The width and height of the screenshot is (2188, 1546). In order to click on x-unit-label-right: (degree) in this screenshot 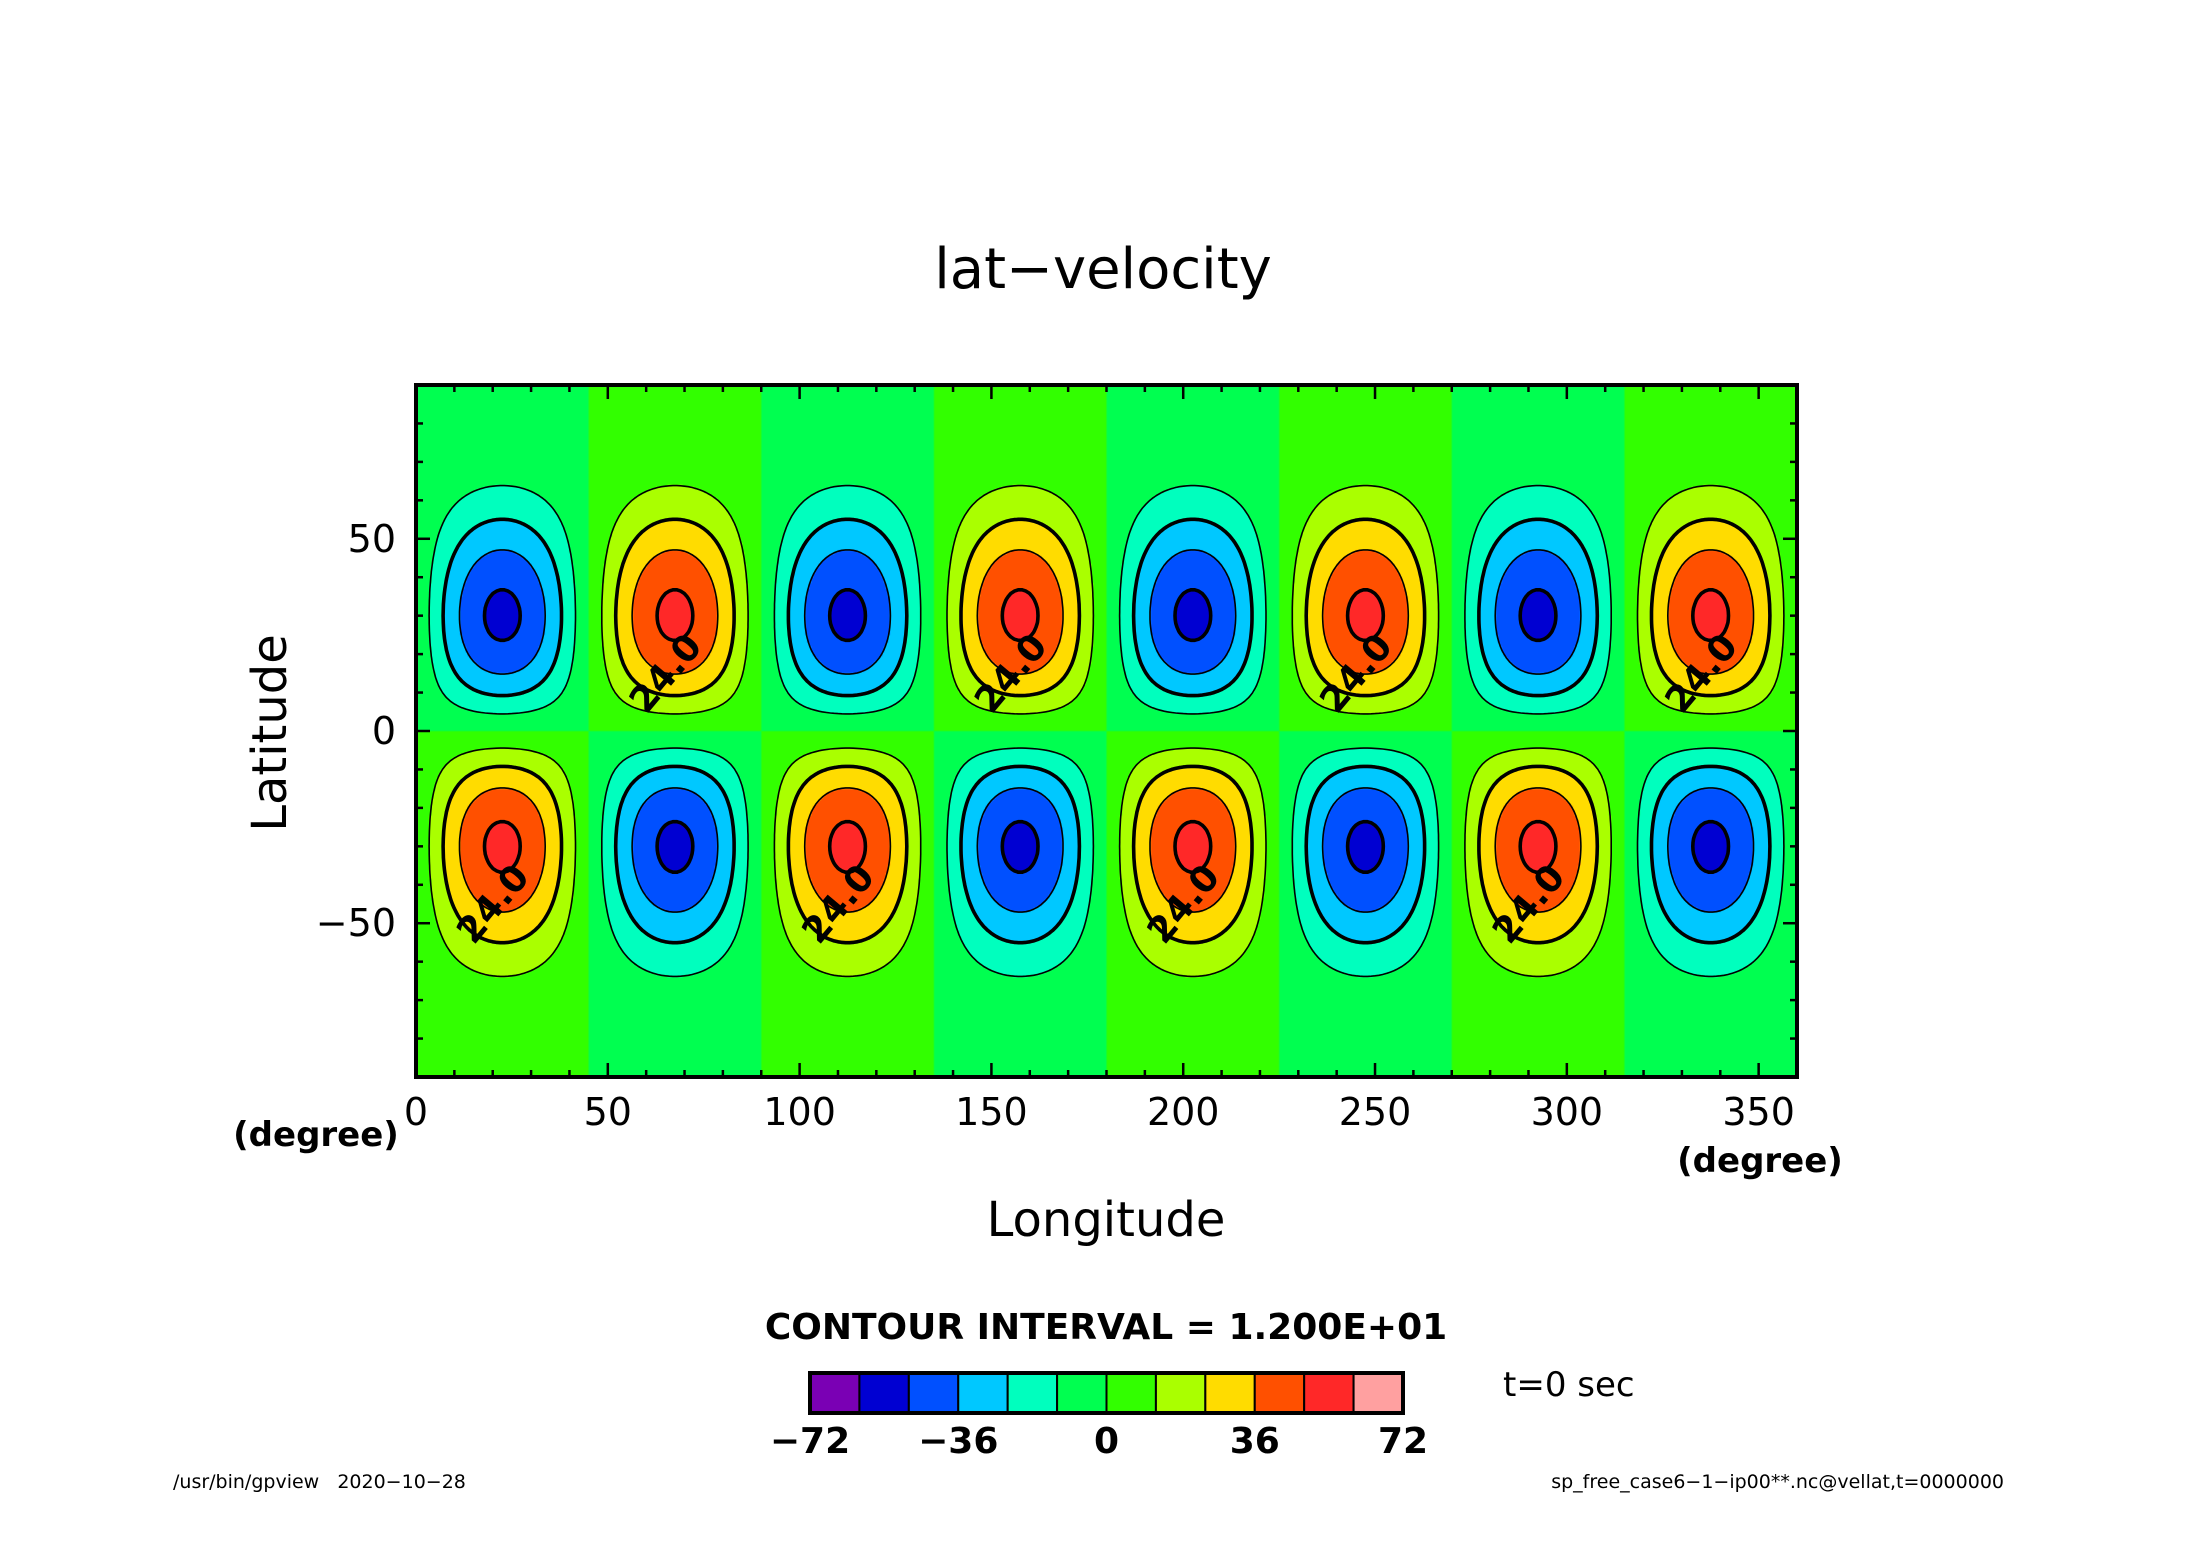, I will do `click(1760, 1161)`.